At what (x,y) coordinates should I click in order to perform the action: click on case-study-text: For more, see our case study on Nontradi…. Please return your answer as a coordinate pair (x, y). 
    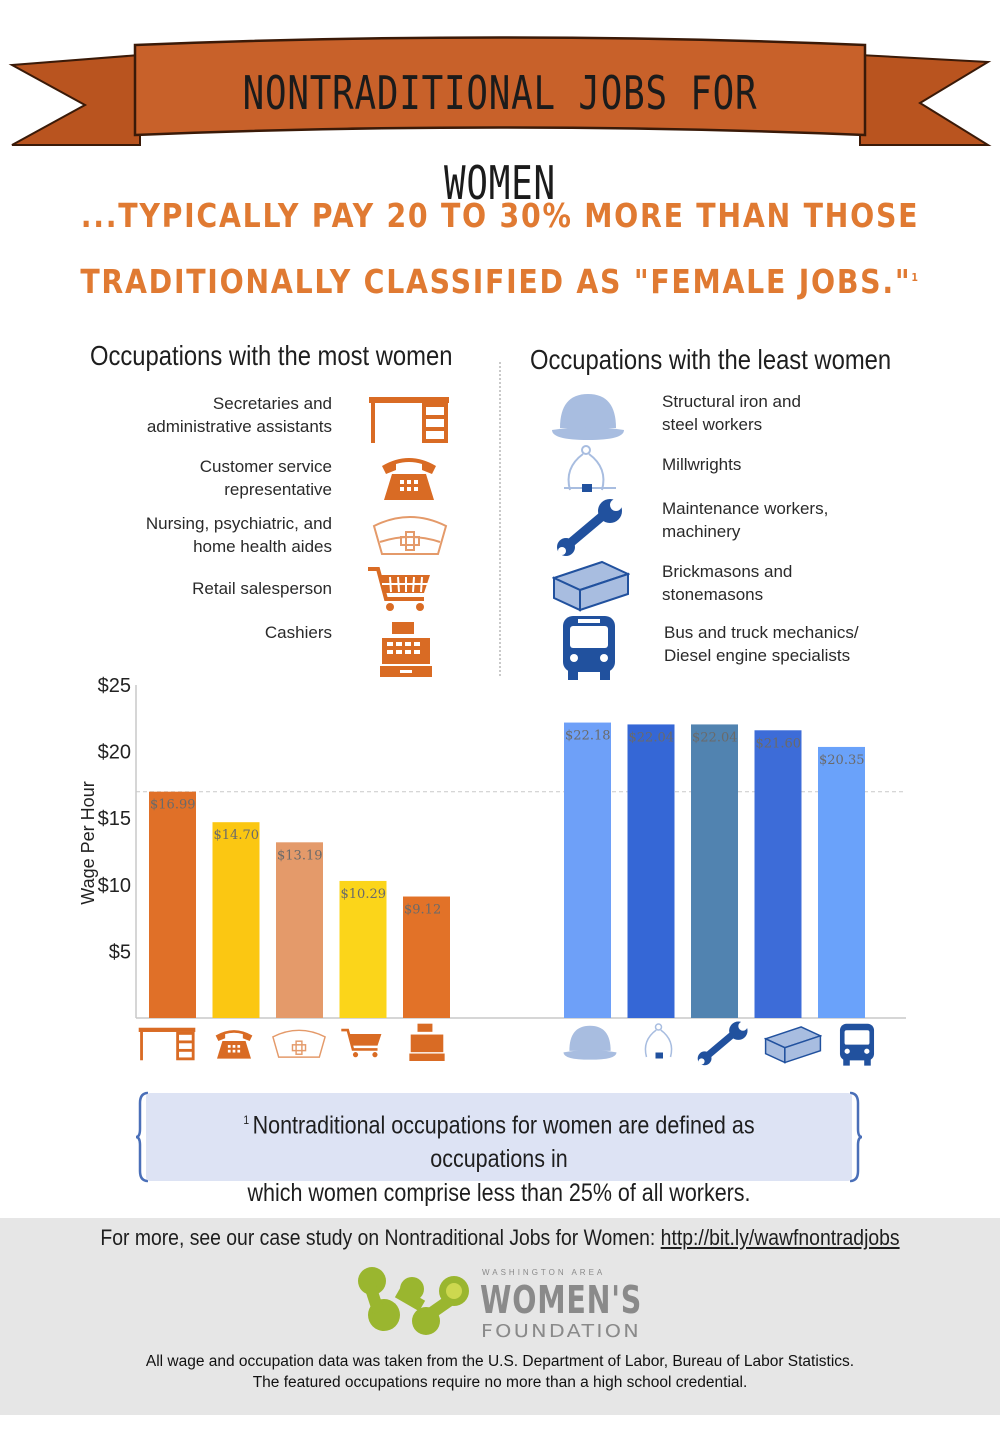
    Looking at the image, I should click on (380, 1237).